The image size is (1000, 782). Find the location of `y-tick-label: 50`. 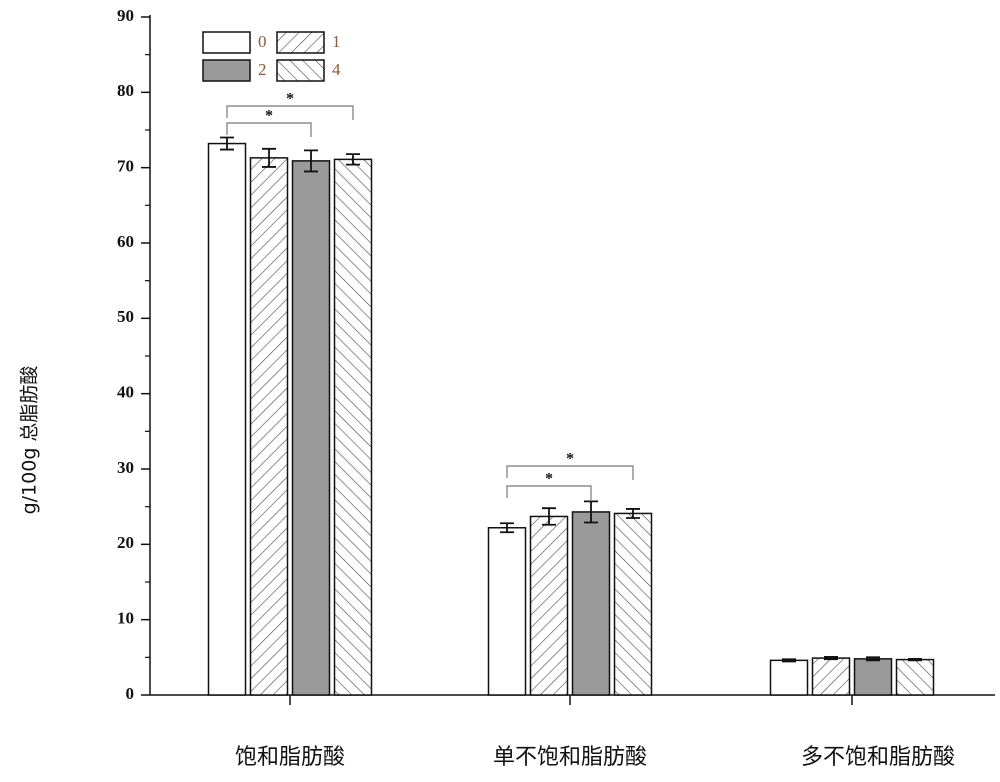

y-tick-label: 50 is located at coordinates (125, 316).